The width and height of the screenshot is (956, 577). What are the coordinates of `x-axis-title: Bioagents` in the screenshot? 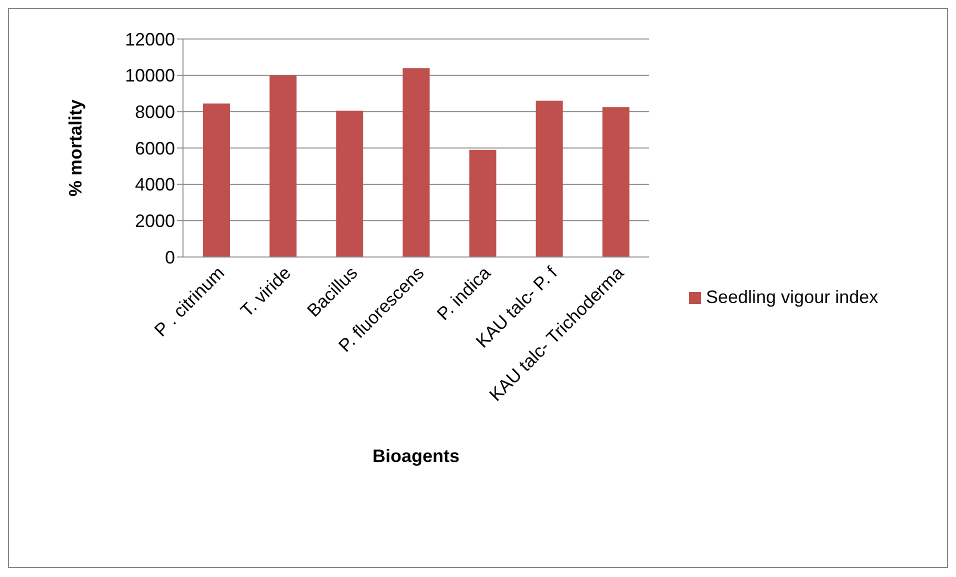 It's located at (416, 456).